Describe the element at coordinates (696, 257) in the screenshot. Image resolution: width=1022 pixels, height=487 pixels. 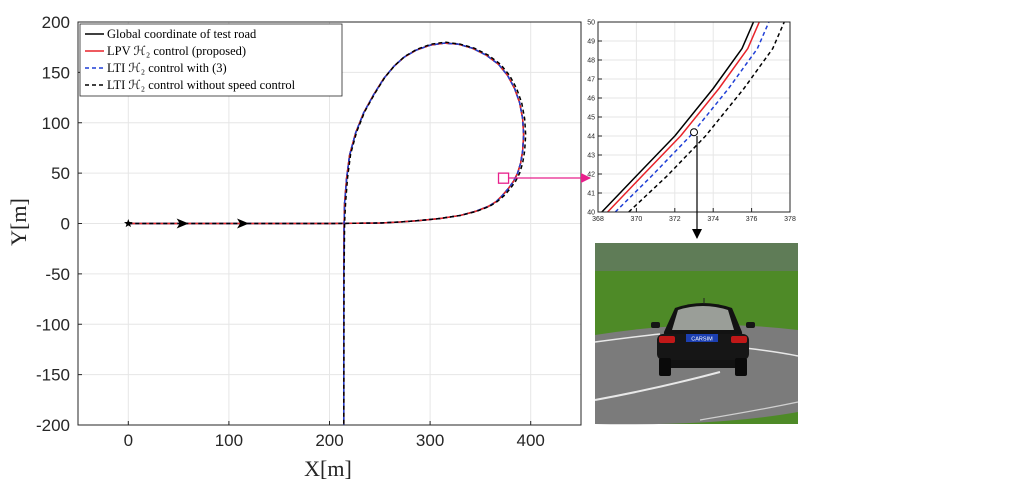
I see `scene-sky` at that location.